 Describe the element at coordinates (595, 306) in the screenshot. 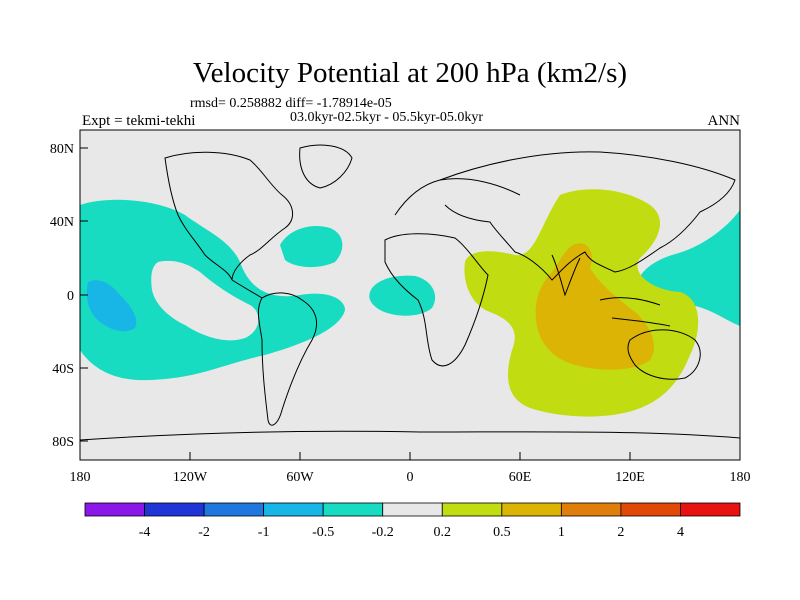

I see `positive-medium-core` at that location.